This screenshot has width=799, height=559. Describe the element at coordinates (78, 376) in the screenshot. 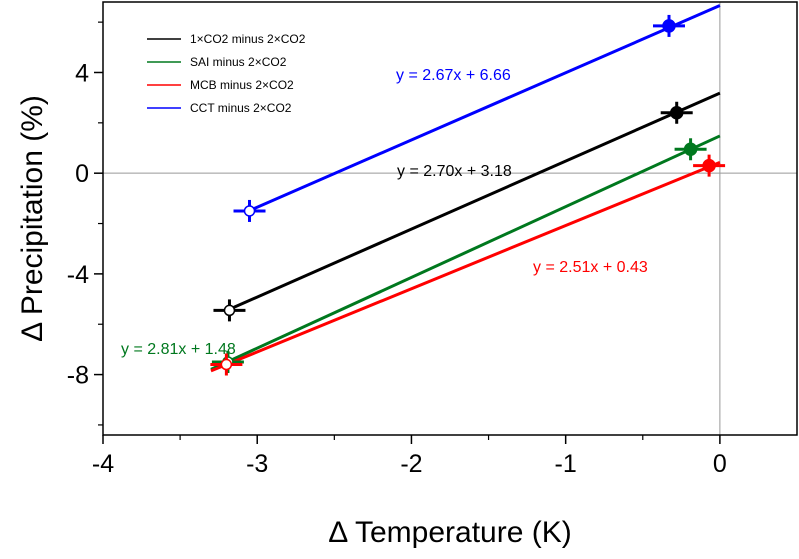

I see `y-tick-label: -8` at that location.